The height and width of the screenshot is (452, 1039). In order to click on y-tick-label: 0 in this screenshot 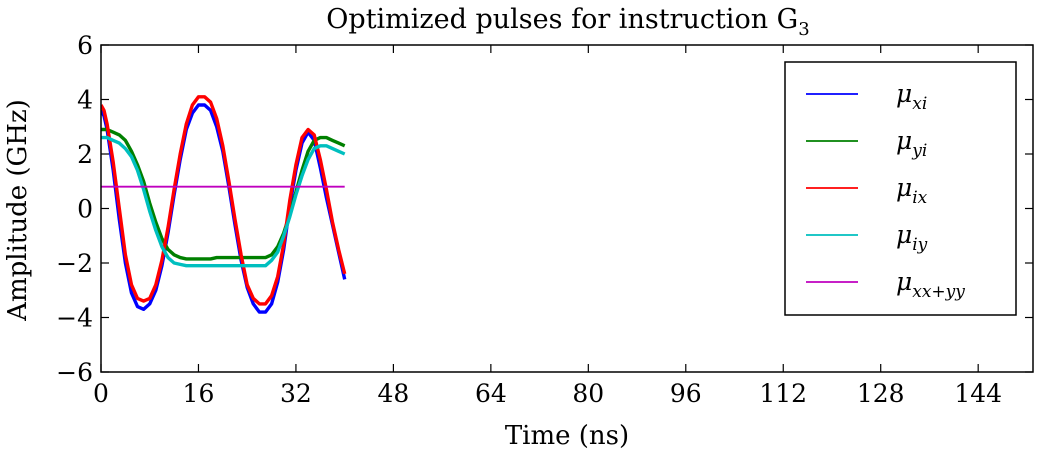, I will do `click(85, 209)`.